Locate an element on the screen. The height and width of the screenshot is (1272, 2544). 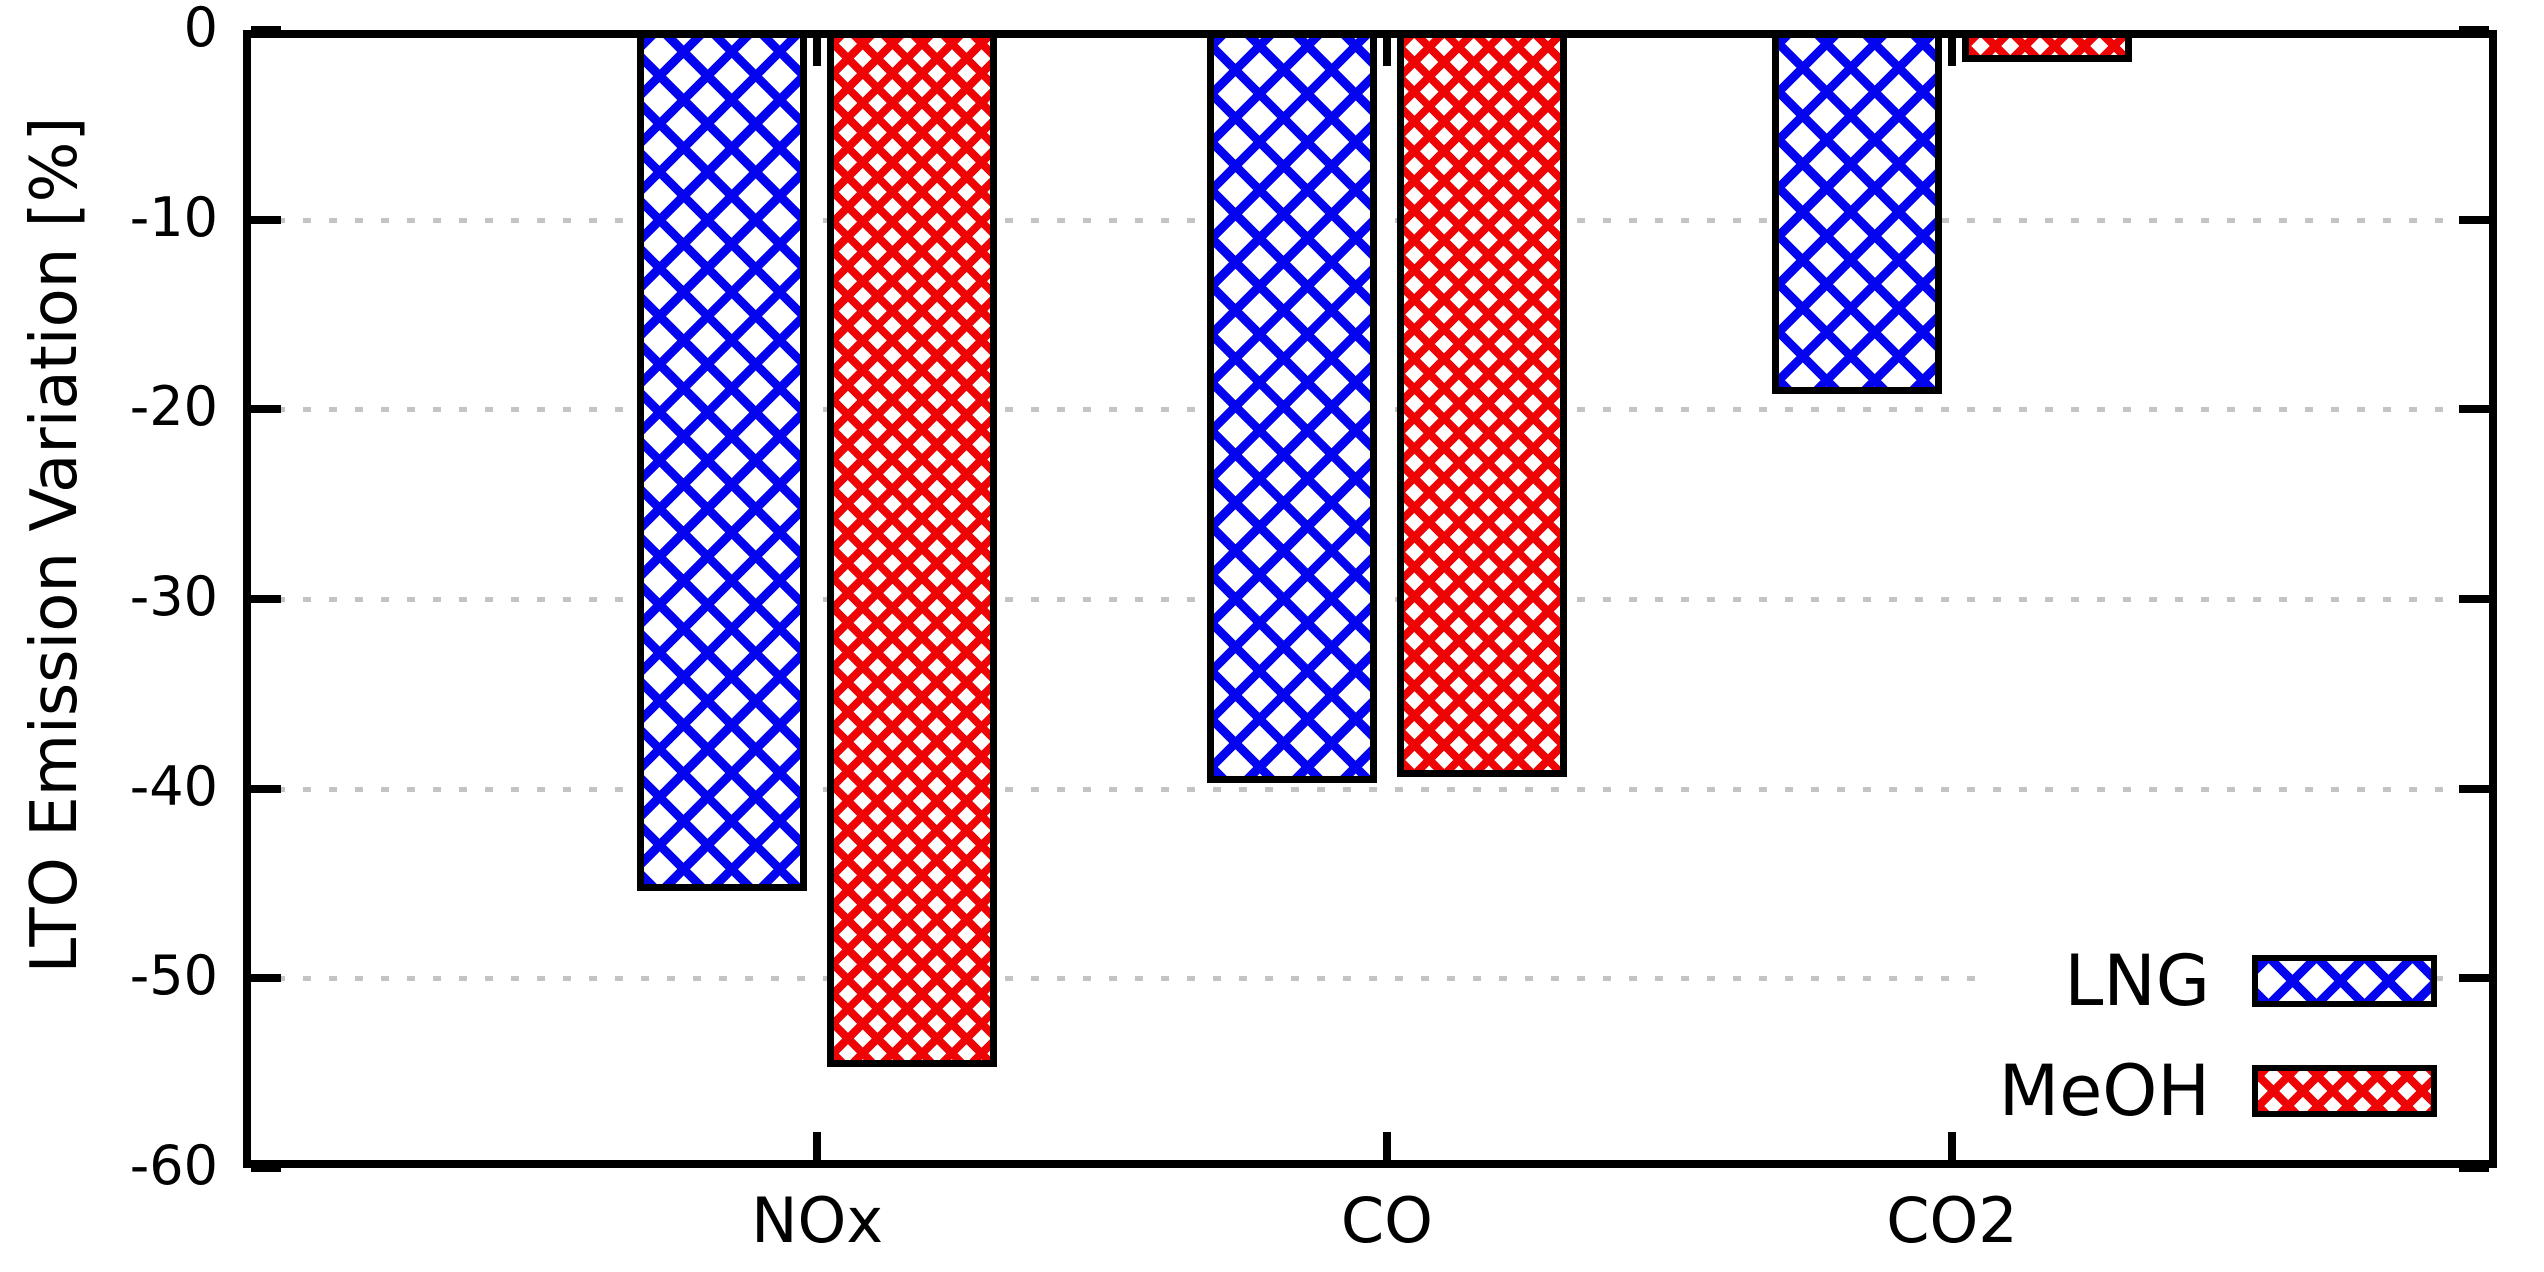
legend-row-lng: LNG is located at coordinates (2250, 981).